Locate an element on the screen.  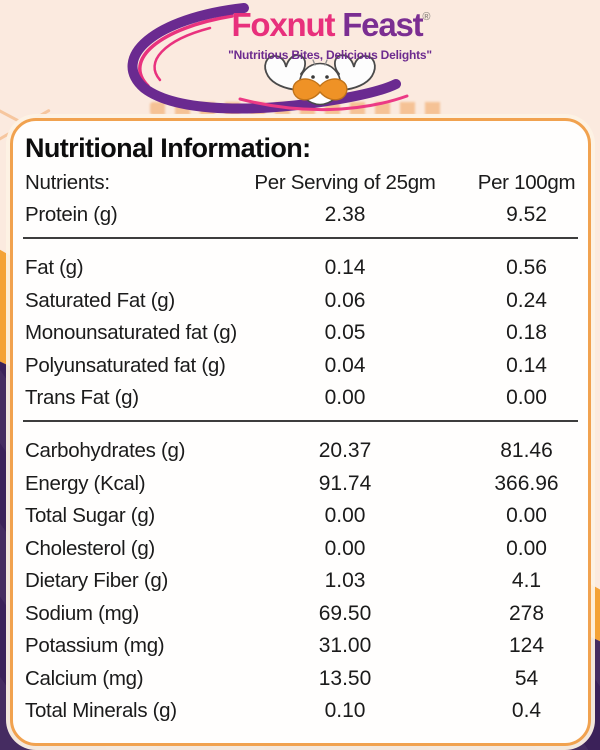
brand-name: Foxnut Feast® is located at coordinates (330, 25).